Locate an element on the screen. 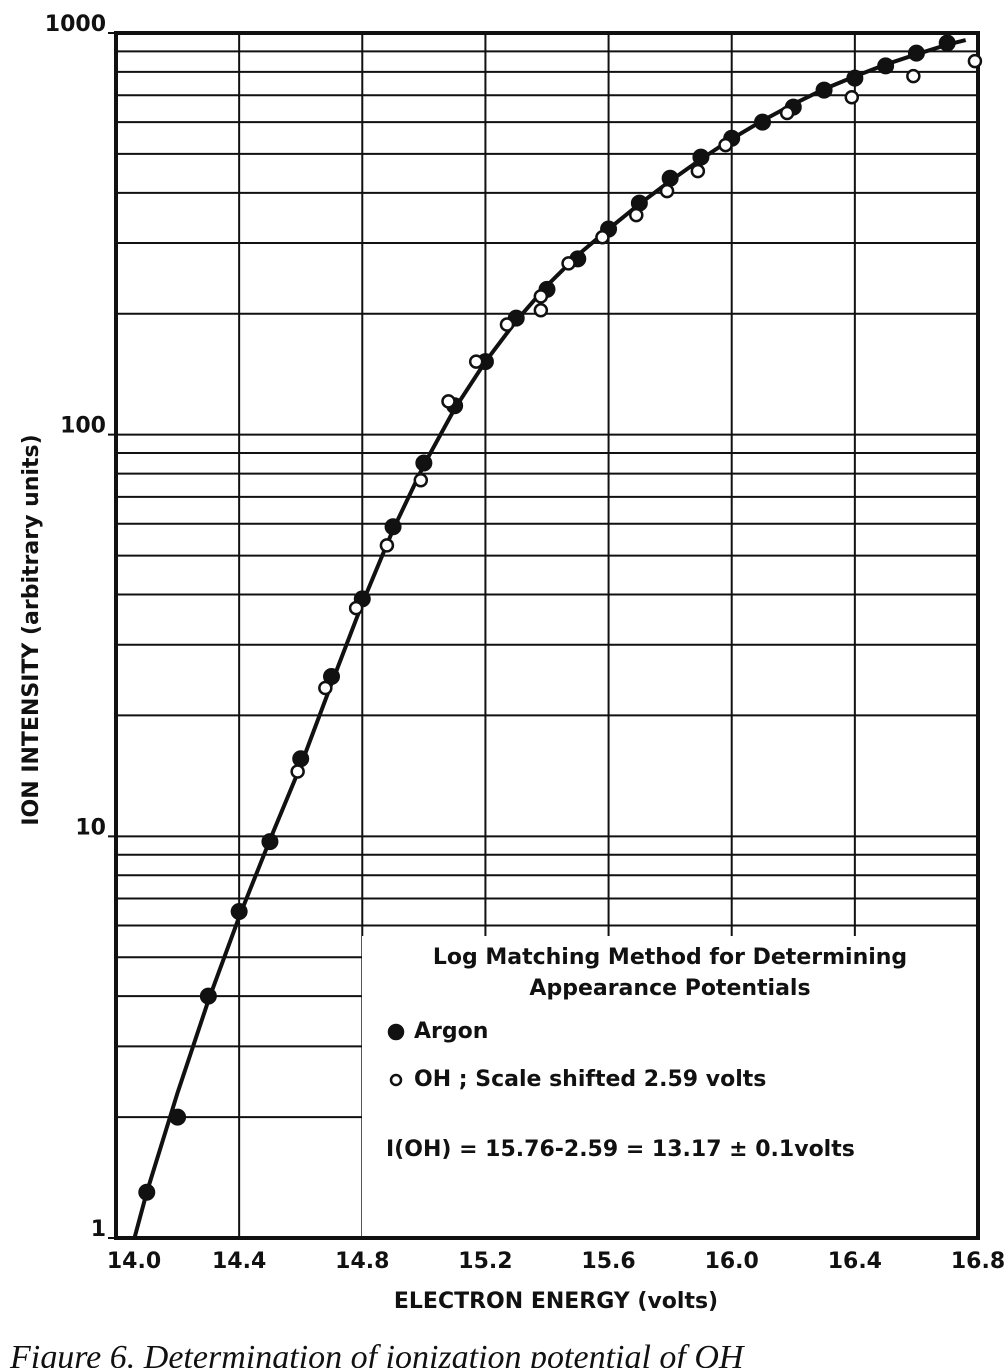 Image resolution: width=1005 pixels, height=1368 pixels. x-tick-label: 15.6 is located at coordinates (608, 1261).